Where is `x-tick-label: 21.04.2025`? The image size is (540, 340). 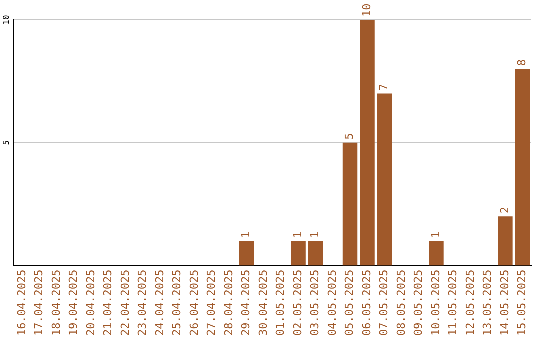 x-tick-label: 21.04.2025 is located at coordinates (108, 303).